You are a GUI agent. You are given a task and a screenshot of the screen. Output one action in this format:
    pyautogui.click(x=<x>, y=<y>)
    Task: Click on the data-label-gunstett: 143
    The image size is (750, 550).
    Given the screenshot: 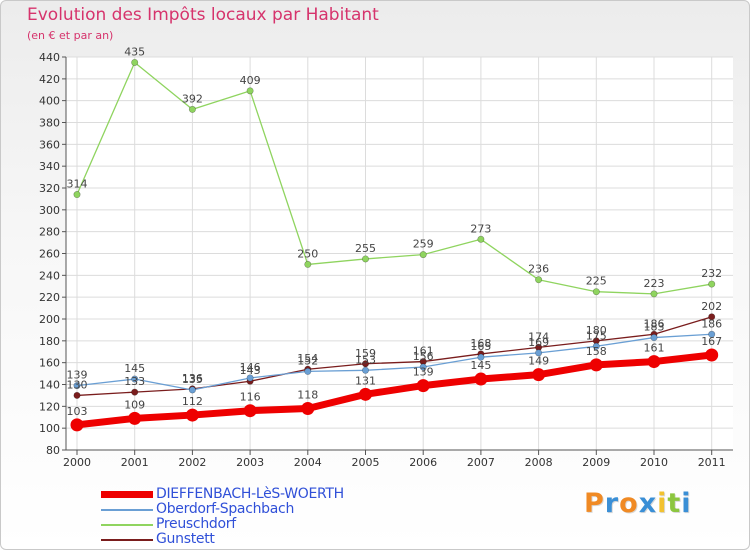 What is the action you would take?
    pyautogui.click(x=250, y=370)
    